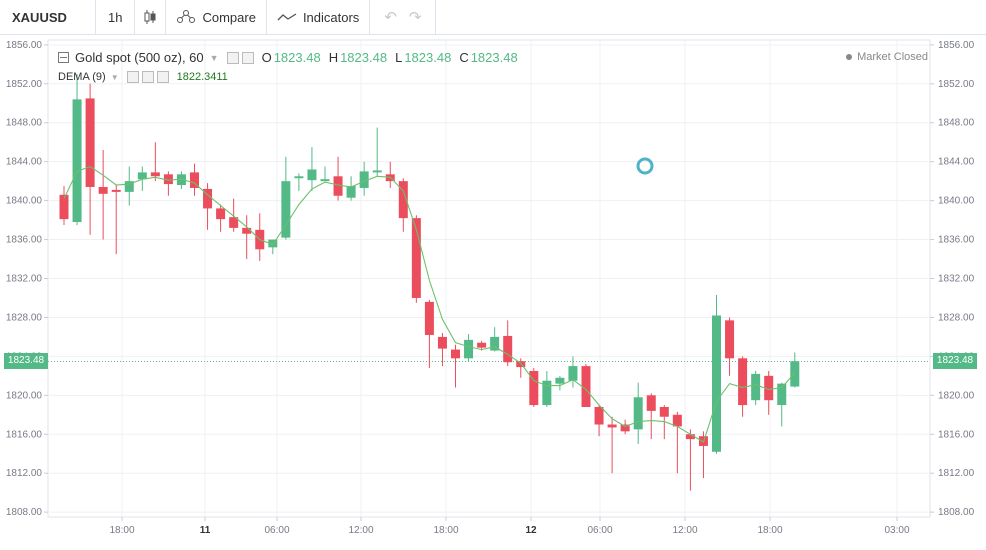  I want to click on indicators-button: Indicators, so click(319, 17).